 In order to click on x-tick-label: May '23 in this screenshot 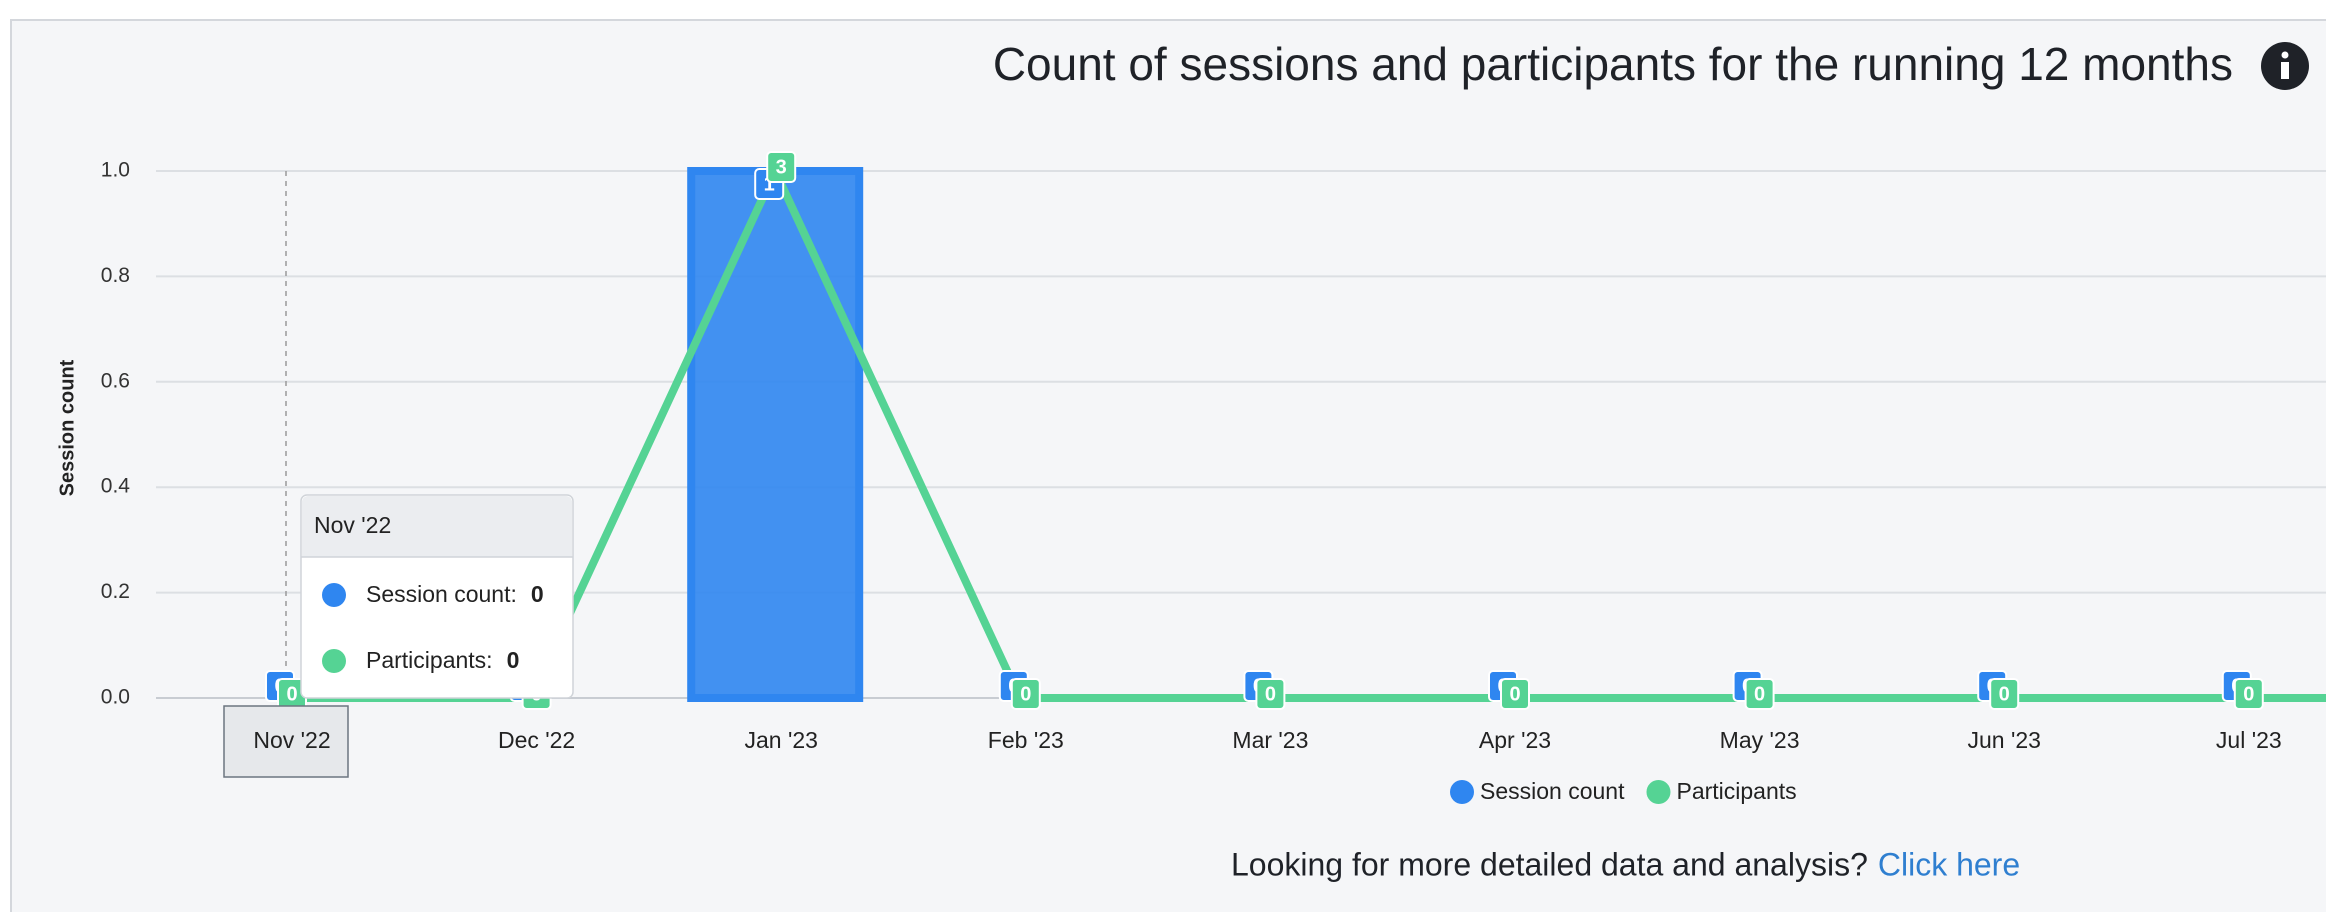, I will do `click(1760, 740)`.